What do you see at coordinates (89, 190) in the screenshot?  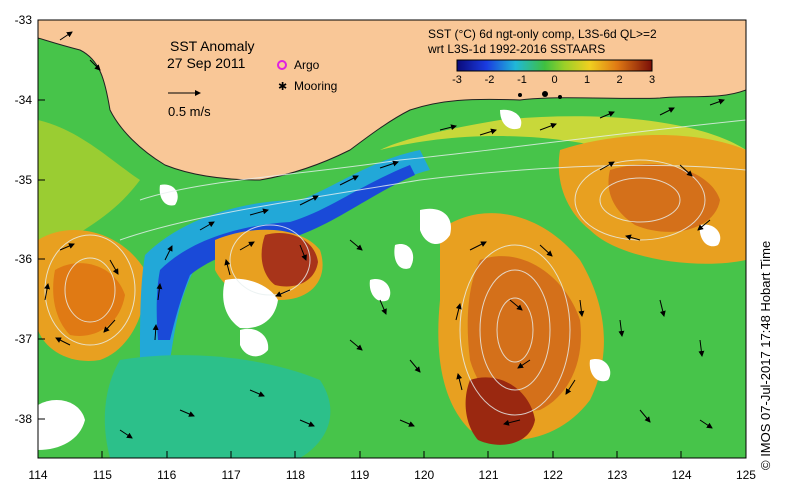 I see `sst-patch` at bounding box center [89, 190].